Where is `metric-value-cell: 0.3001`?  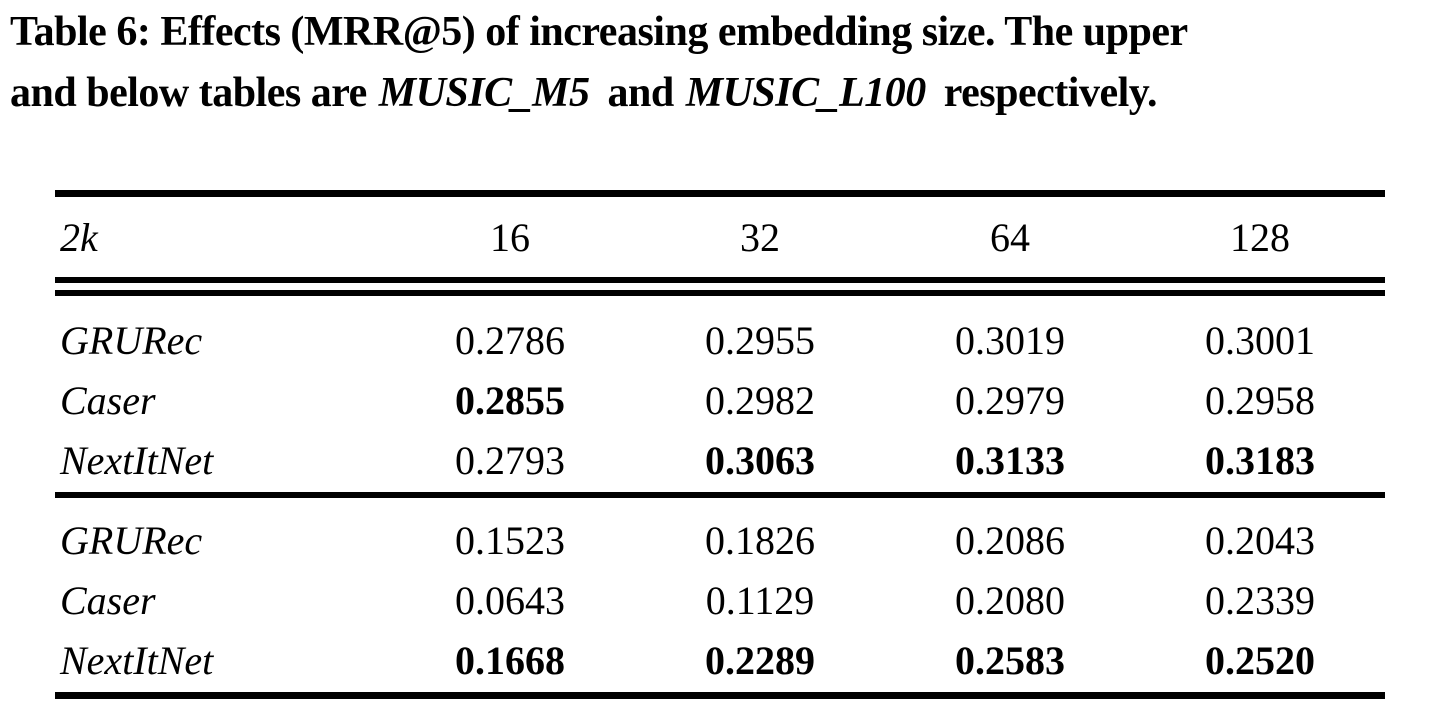 metric-value-cell: 0.3001 is located at coordinates (1260, 340).